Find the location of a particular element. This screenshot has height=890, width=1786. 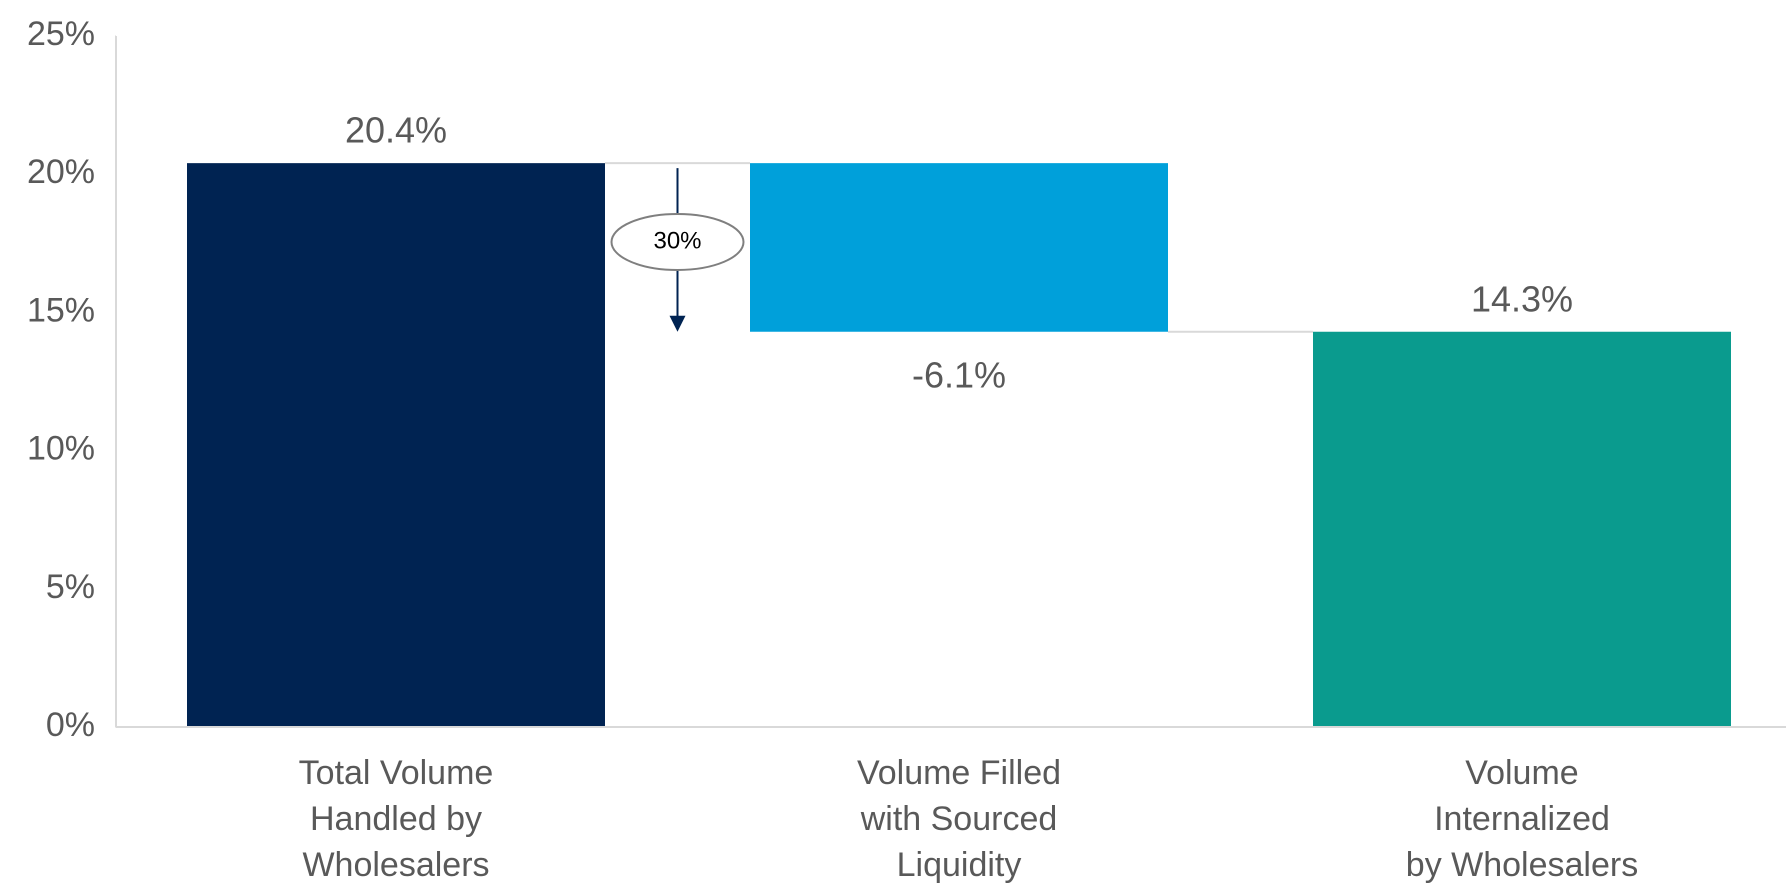

y-tick-label: 5% is located at coordinates (70, 587).